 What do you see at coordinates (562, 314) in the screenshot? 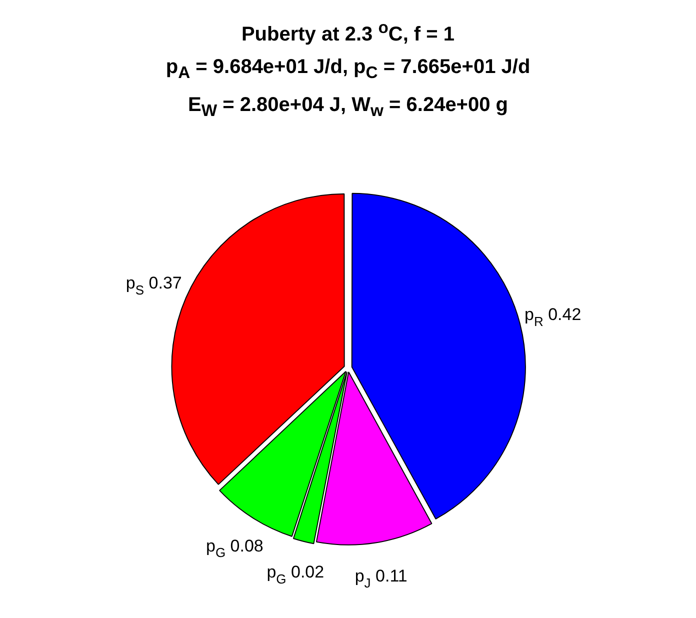
I see `data-label: 0.42` at bounding box center [562, 314].